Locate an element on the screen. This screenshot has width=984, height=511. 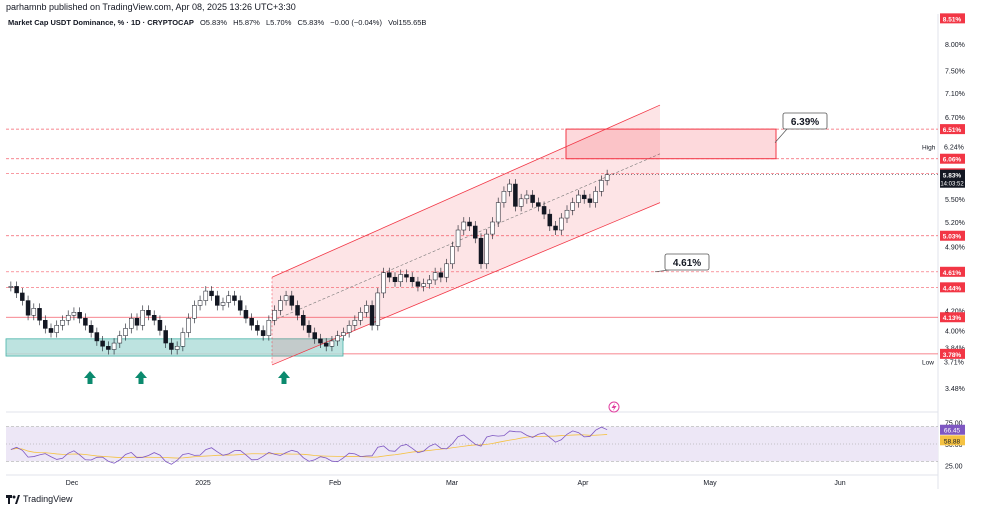
level-label: 6.06% is located at coordinates (952, 160).